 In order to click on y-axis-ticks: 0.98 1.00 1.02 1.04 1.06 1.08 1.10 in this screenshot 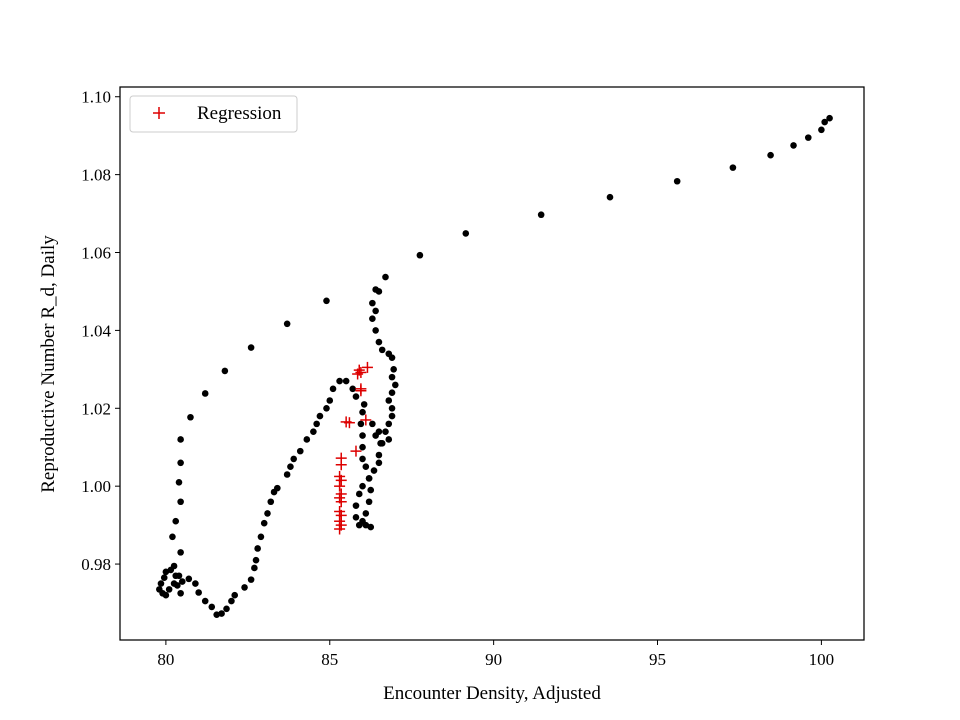, I will do `click(100, 331)`.